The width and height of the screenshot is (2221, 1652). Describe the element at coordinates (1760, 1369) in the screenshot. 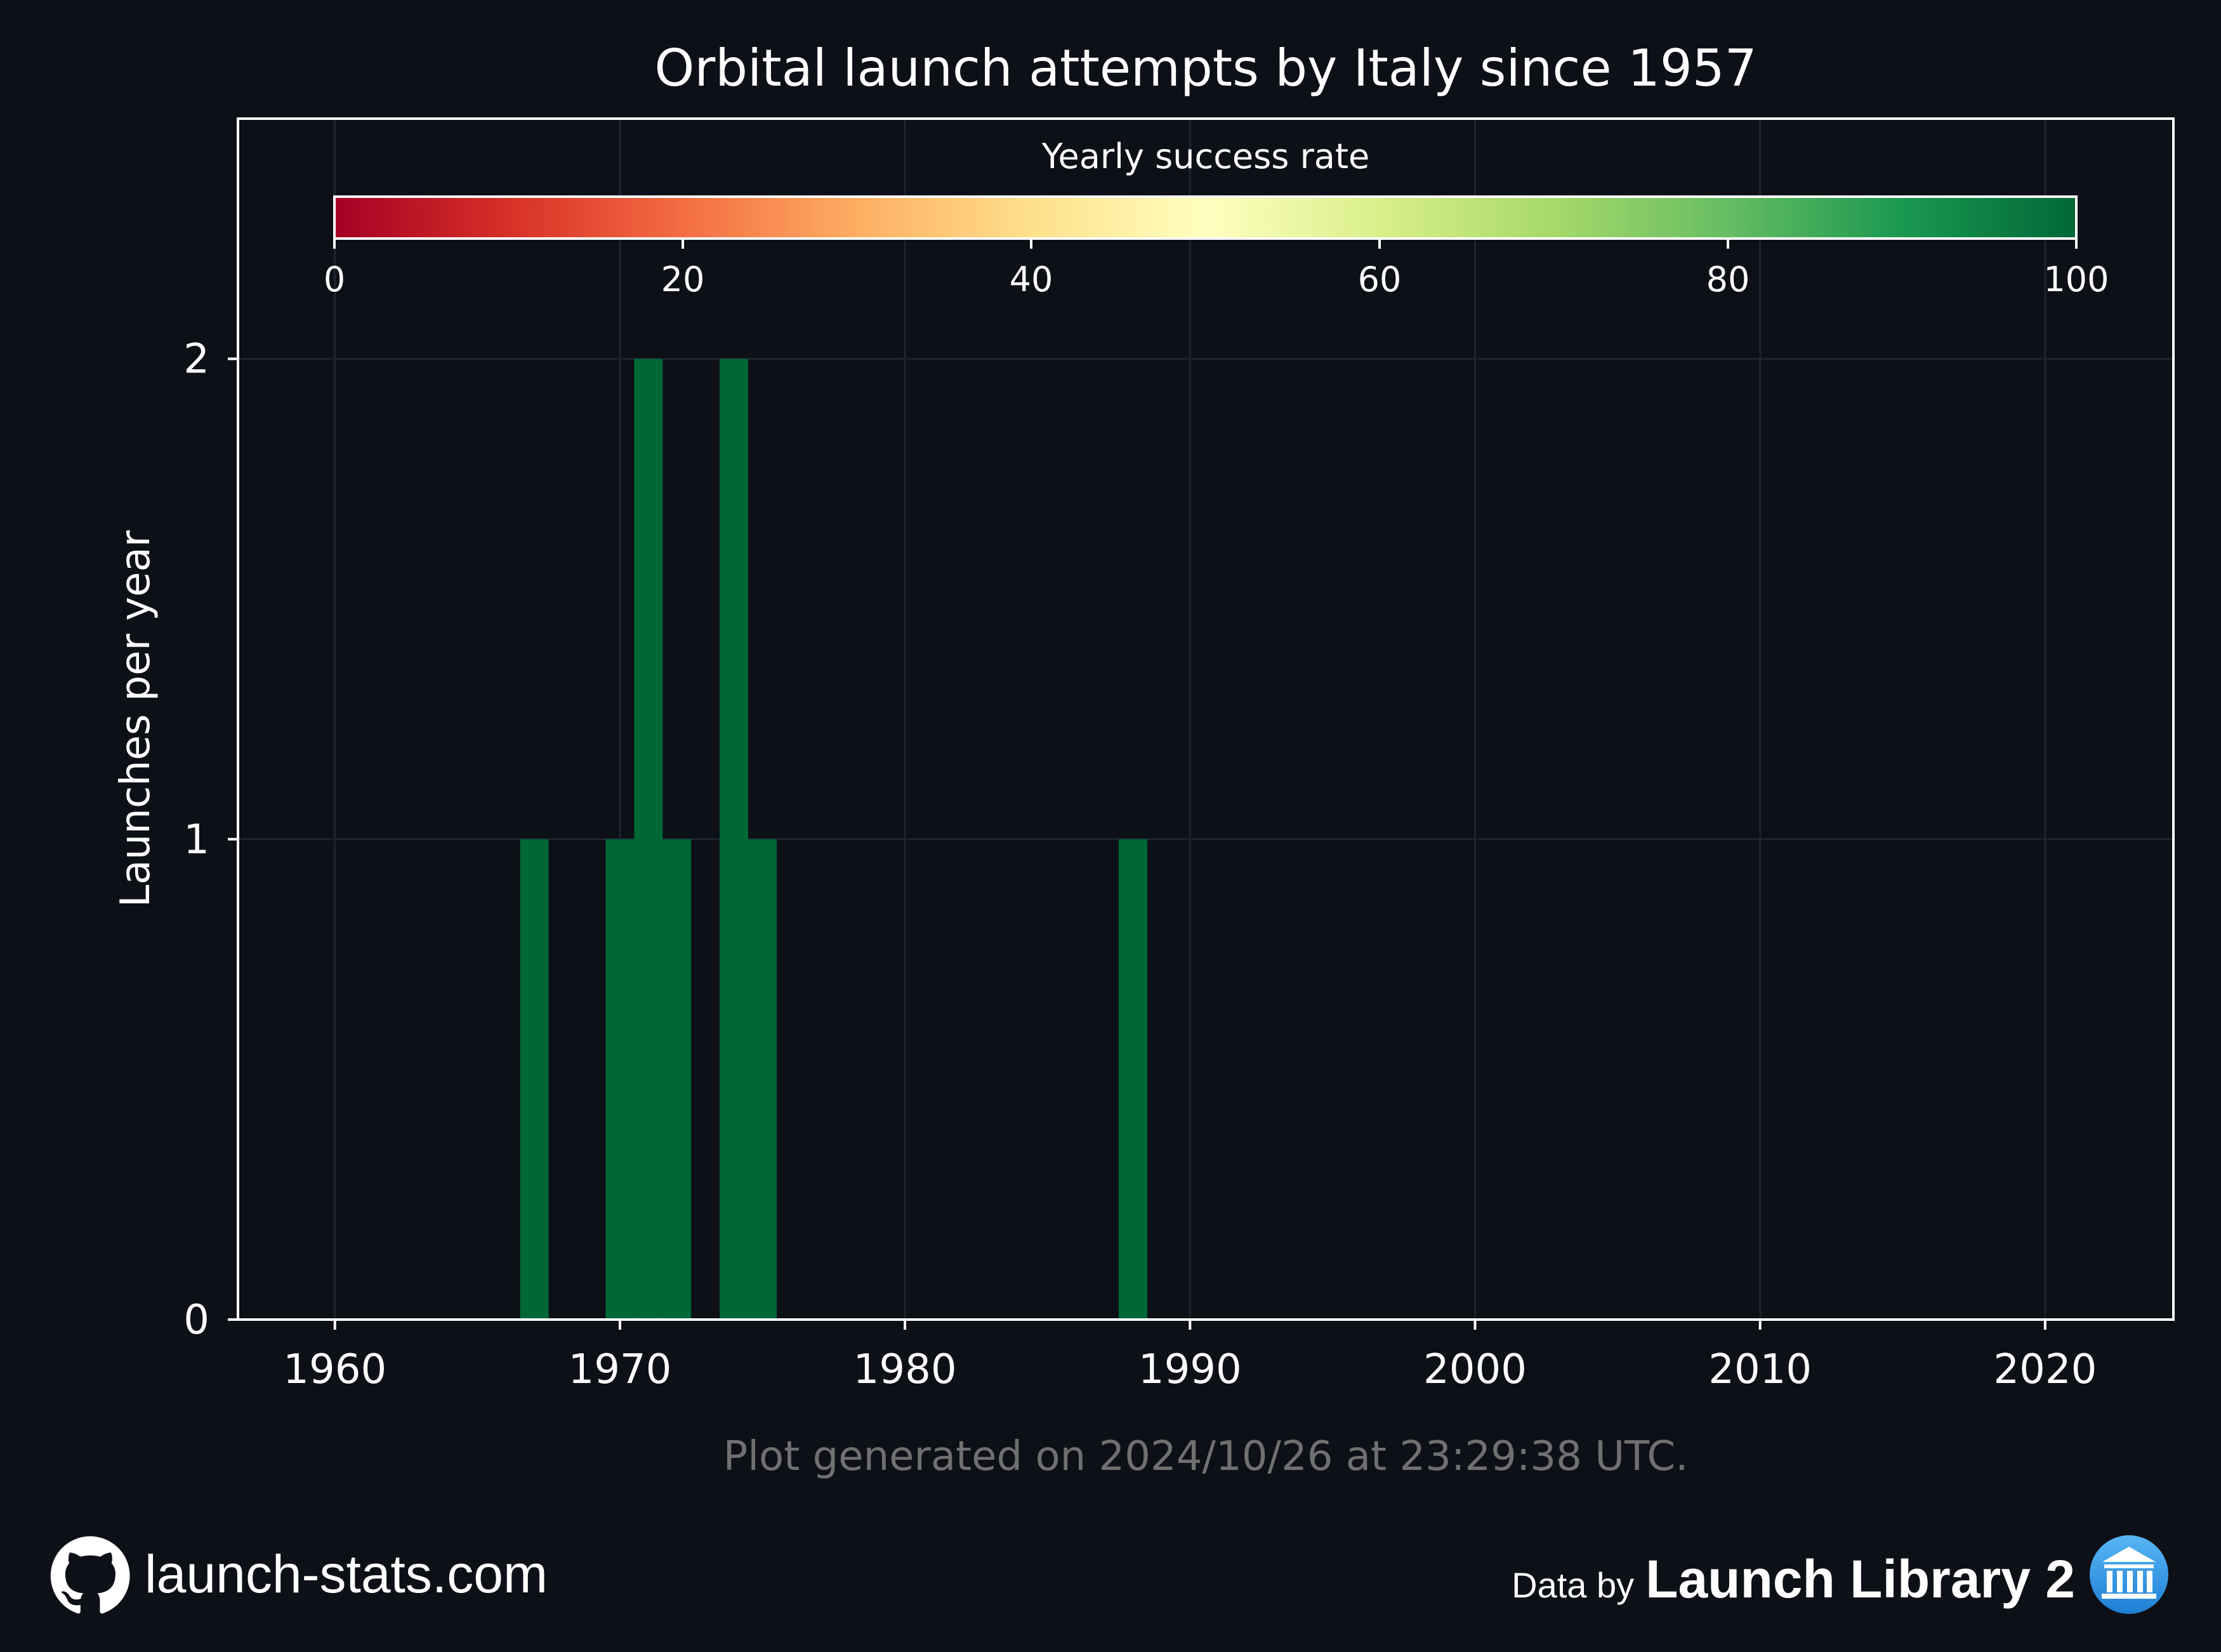

I see `x-tick-label: 2010` at that location.